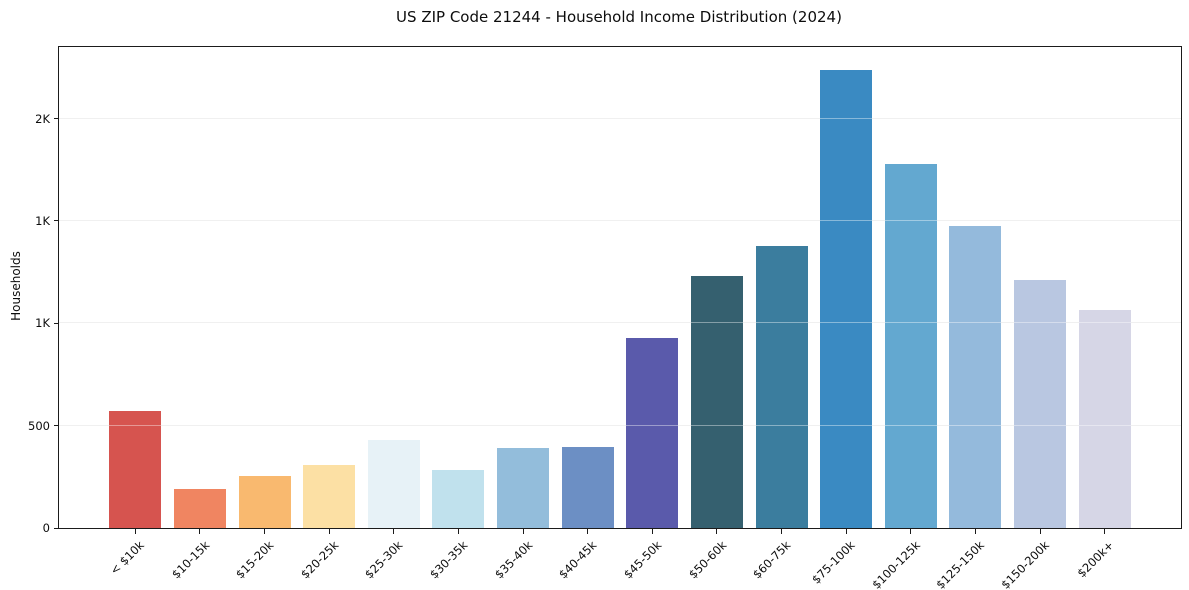  Describe the element at coordinates (135, 469) in the screenshot. I see `bar-10k` at that location.